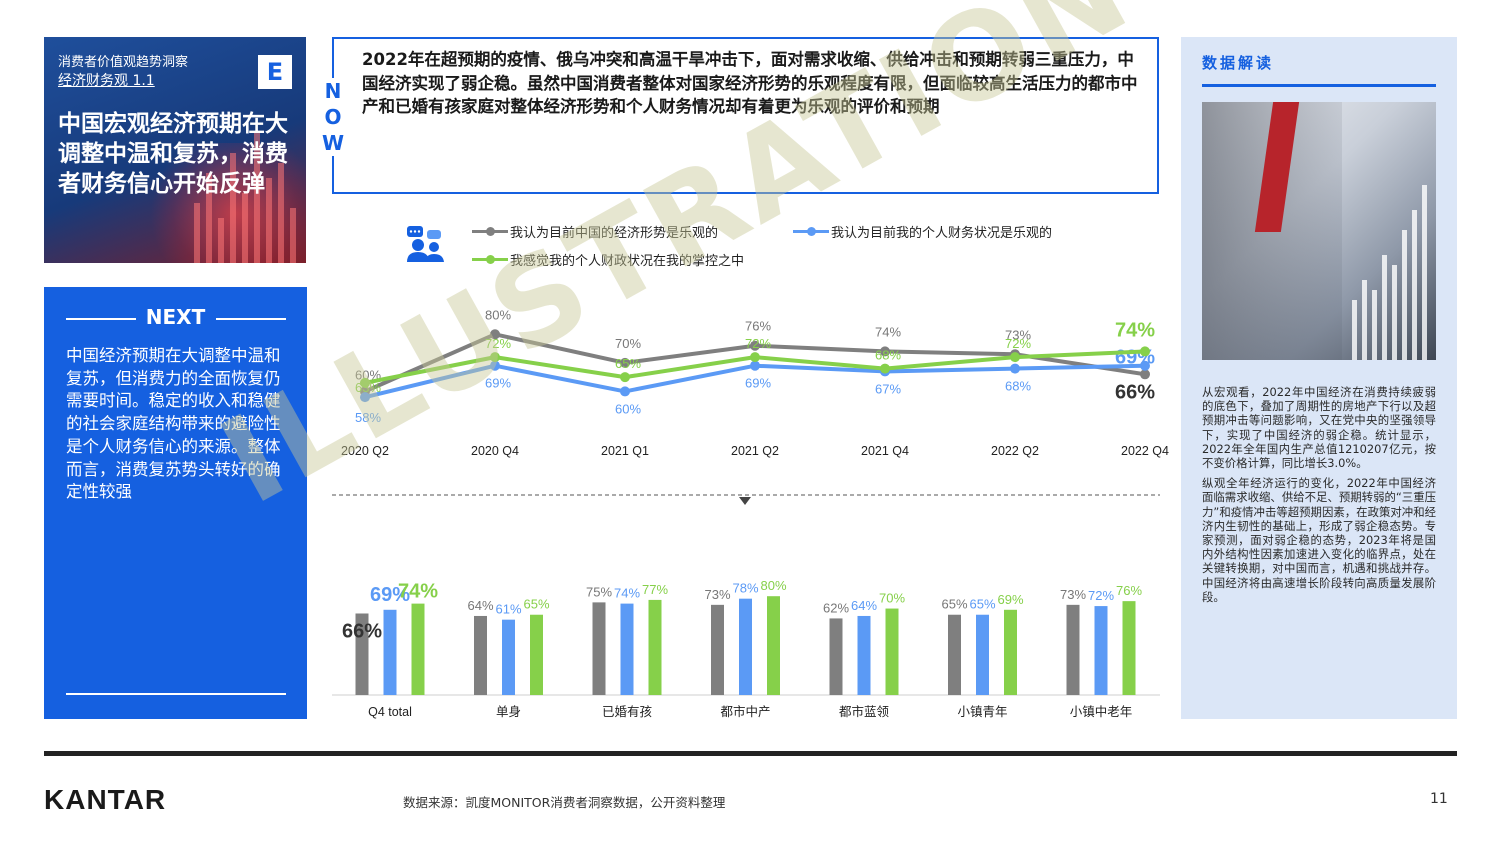 The width and height of the screenshot is (1500, 844). Describe the element at coordinates (755, 451) in the screenshot. I see `line-x-tick-label: 2021 Q2` at that location.